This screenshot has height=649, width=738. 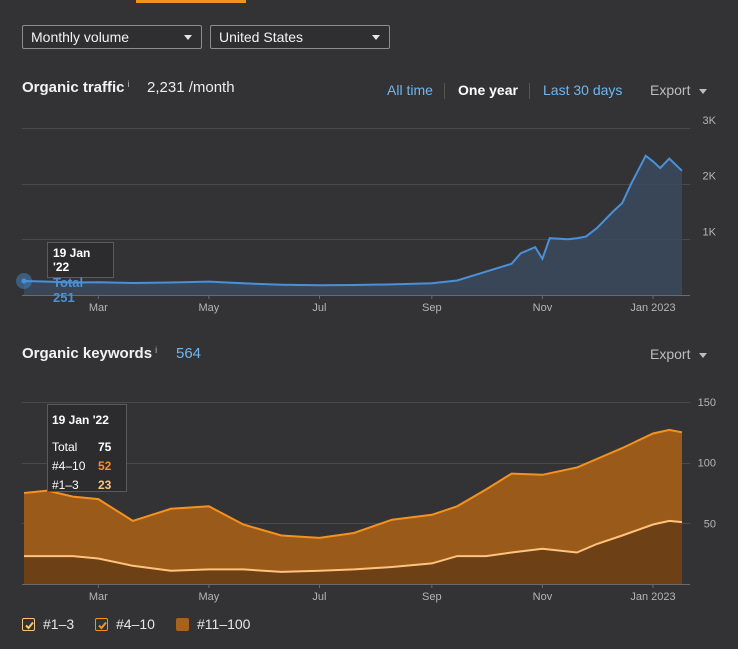 I want to click on series-1-3-line, so click(x=353, y=546).